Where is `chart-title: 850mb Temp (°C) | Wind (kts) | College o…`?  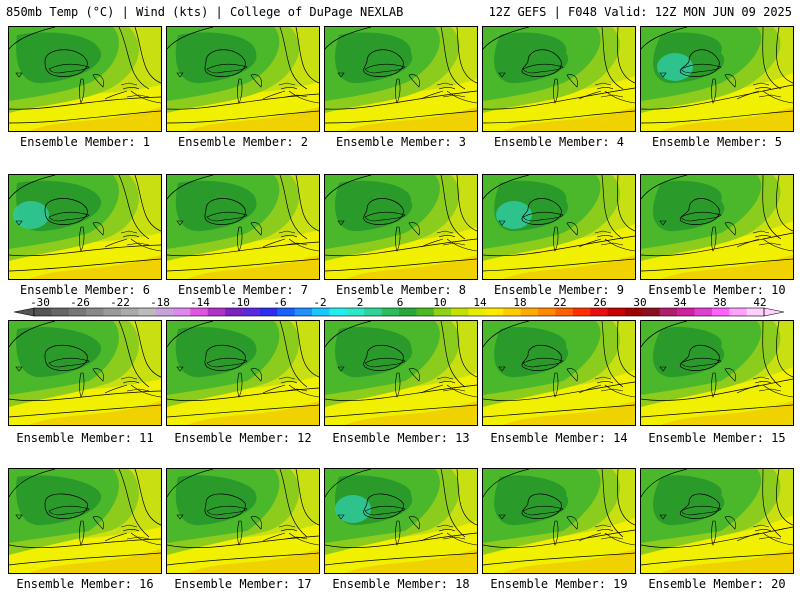 chart-title: 850mb Temp (°C) | Wind (kts) | College o… is located at coordinates (205, 12).